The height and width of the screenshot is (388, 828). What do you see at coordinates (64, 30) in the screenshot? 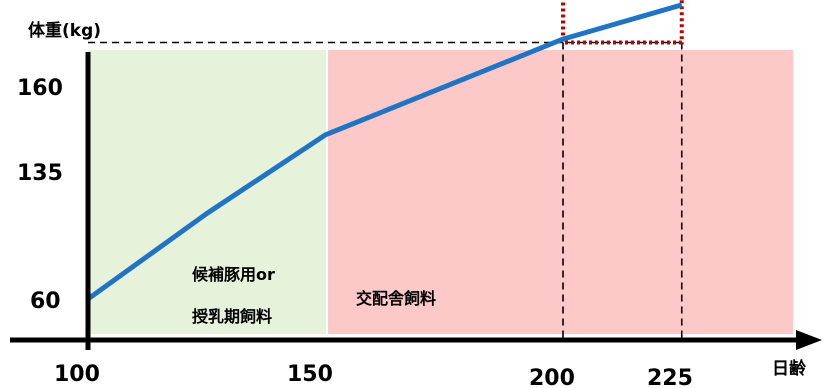
I see `y-axis-title: 体重(kg)` at bounding box center [64, 30].